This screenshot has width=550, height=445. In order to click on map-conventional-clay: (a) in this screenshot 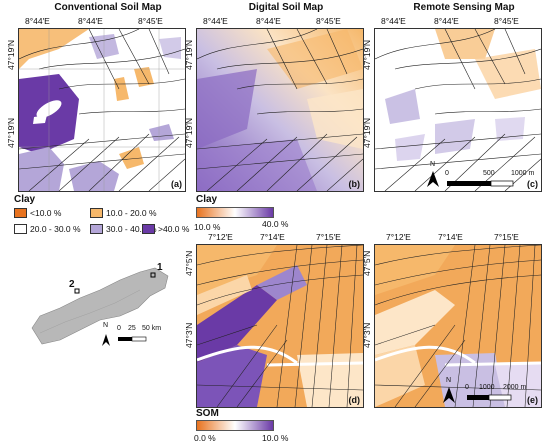, I will do `click(102, 110)`.